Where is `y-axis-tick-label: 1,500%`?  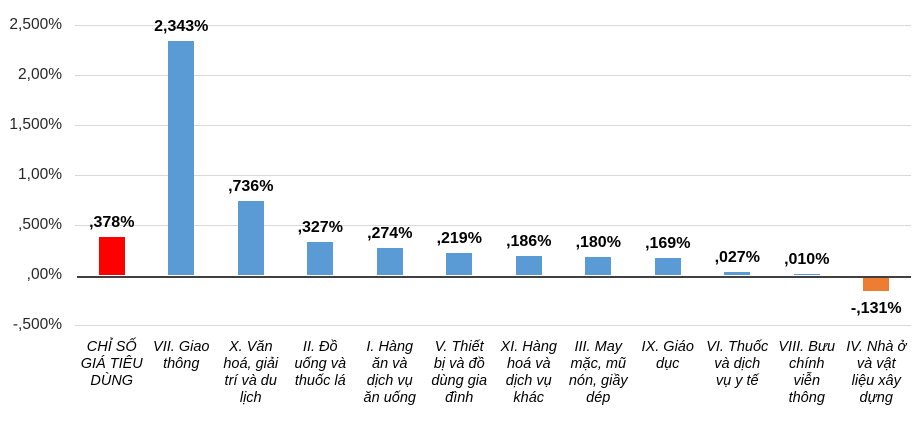
y-axis-tick-label: 1,500% is located at coordinates (35, 124).